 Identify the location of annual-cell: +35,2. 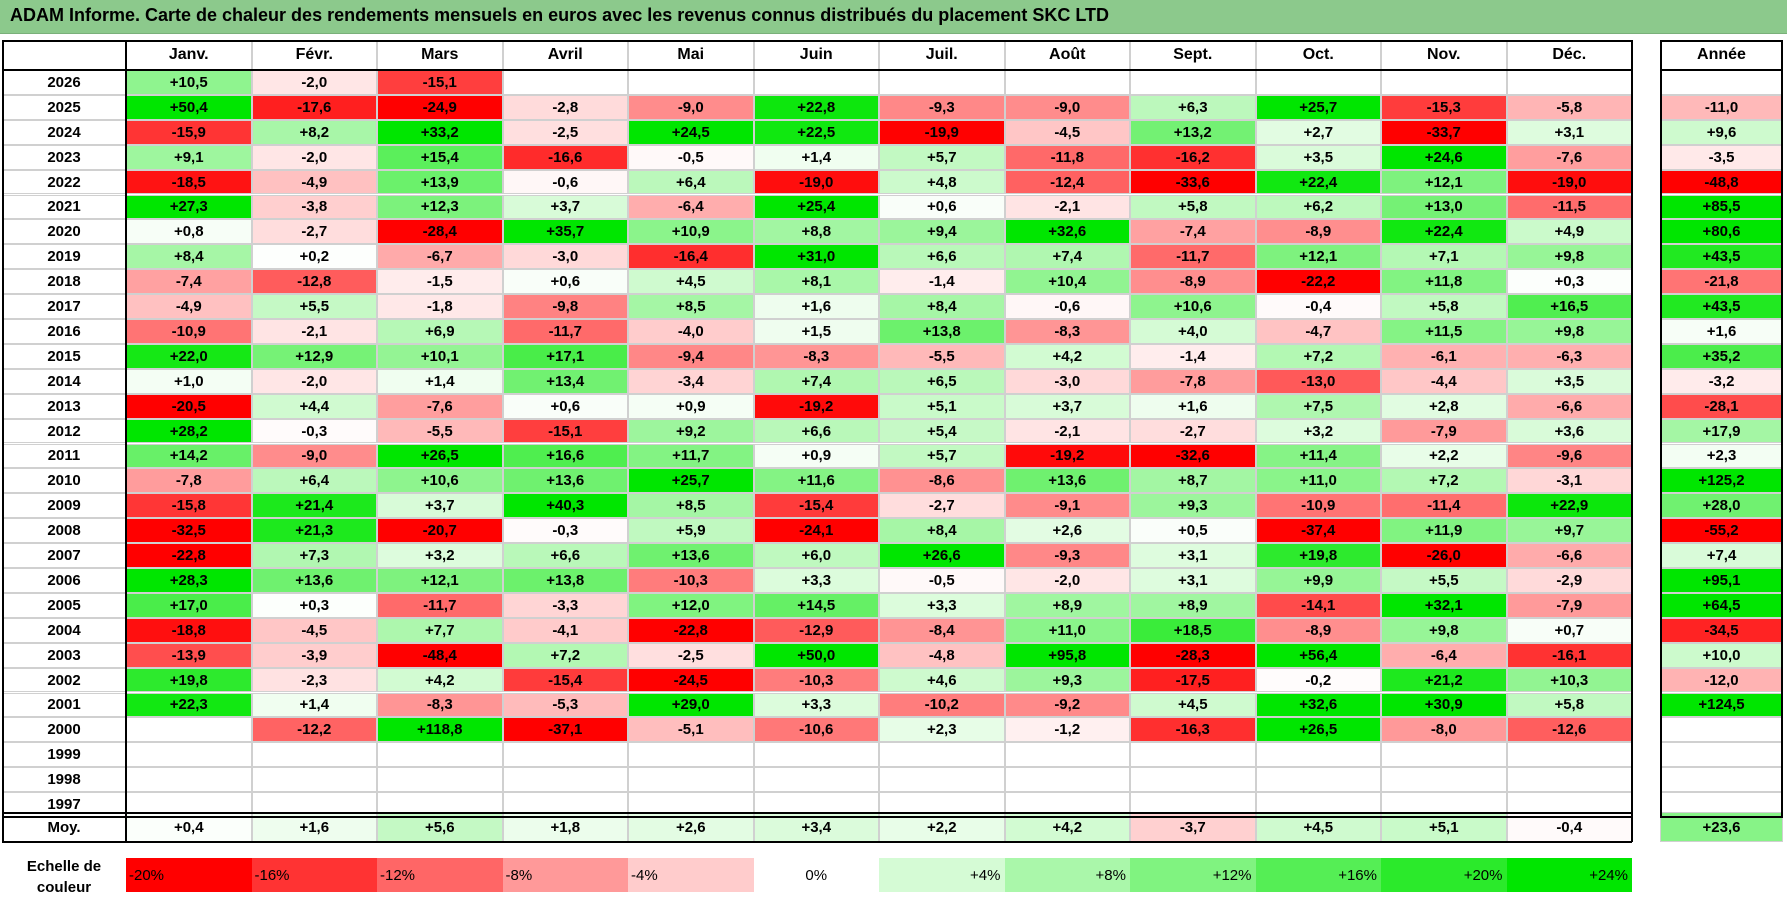
(1721, 356).